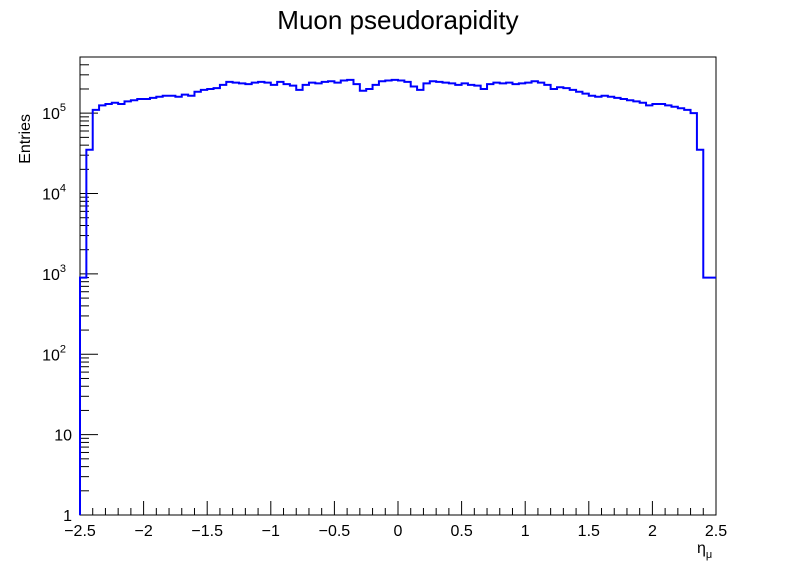 The height and width of the screenshot is (572, 796). What do you see at coordinates (335, 531) in the screenshot?
I see `x-tick-label: −0.5` at bounding box center [335, 531].